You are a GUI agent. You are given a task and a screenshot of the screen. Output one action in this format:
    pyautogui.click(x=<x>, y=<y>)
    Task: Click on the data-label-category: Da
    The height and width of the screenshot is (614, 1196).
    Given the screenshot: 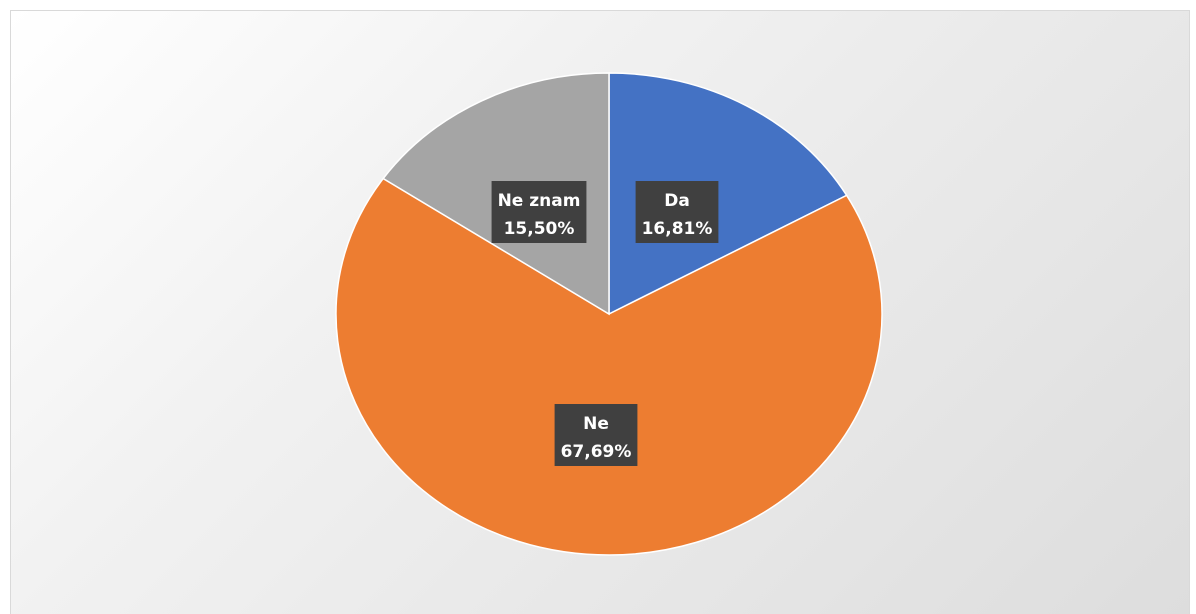 What is the action you would take?
    pyautogui.click(x=677, y=201)
    